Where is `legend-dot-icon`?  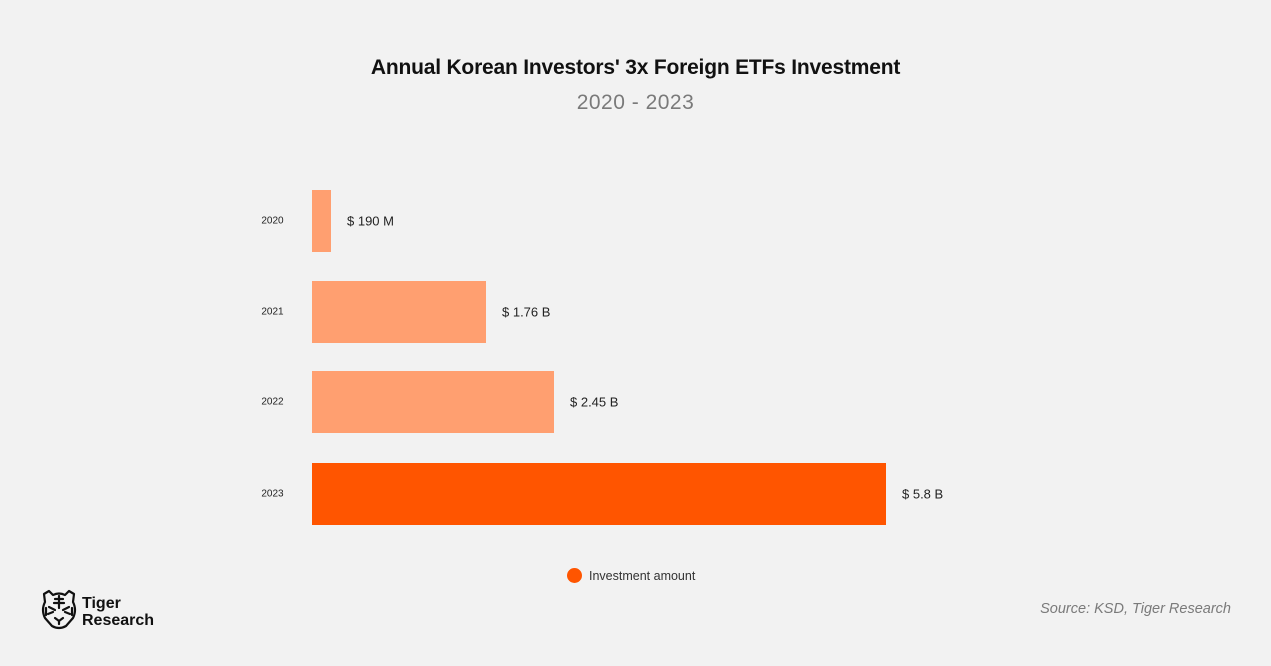 legend-dot-icon is located at coordinates (574, 575).